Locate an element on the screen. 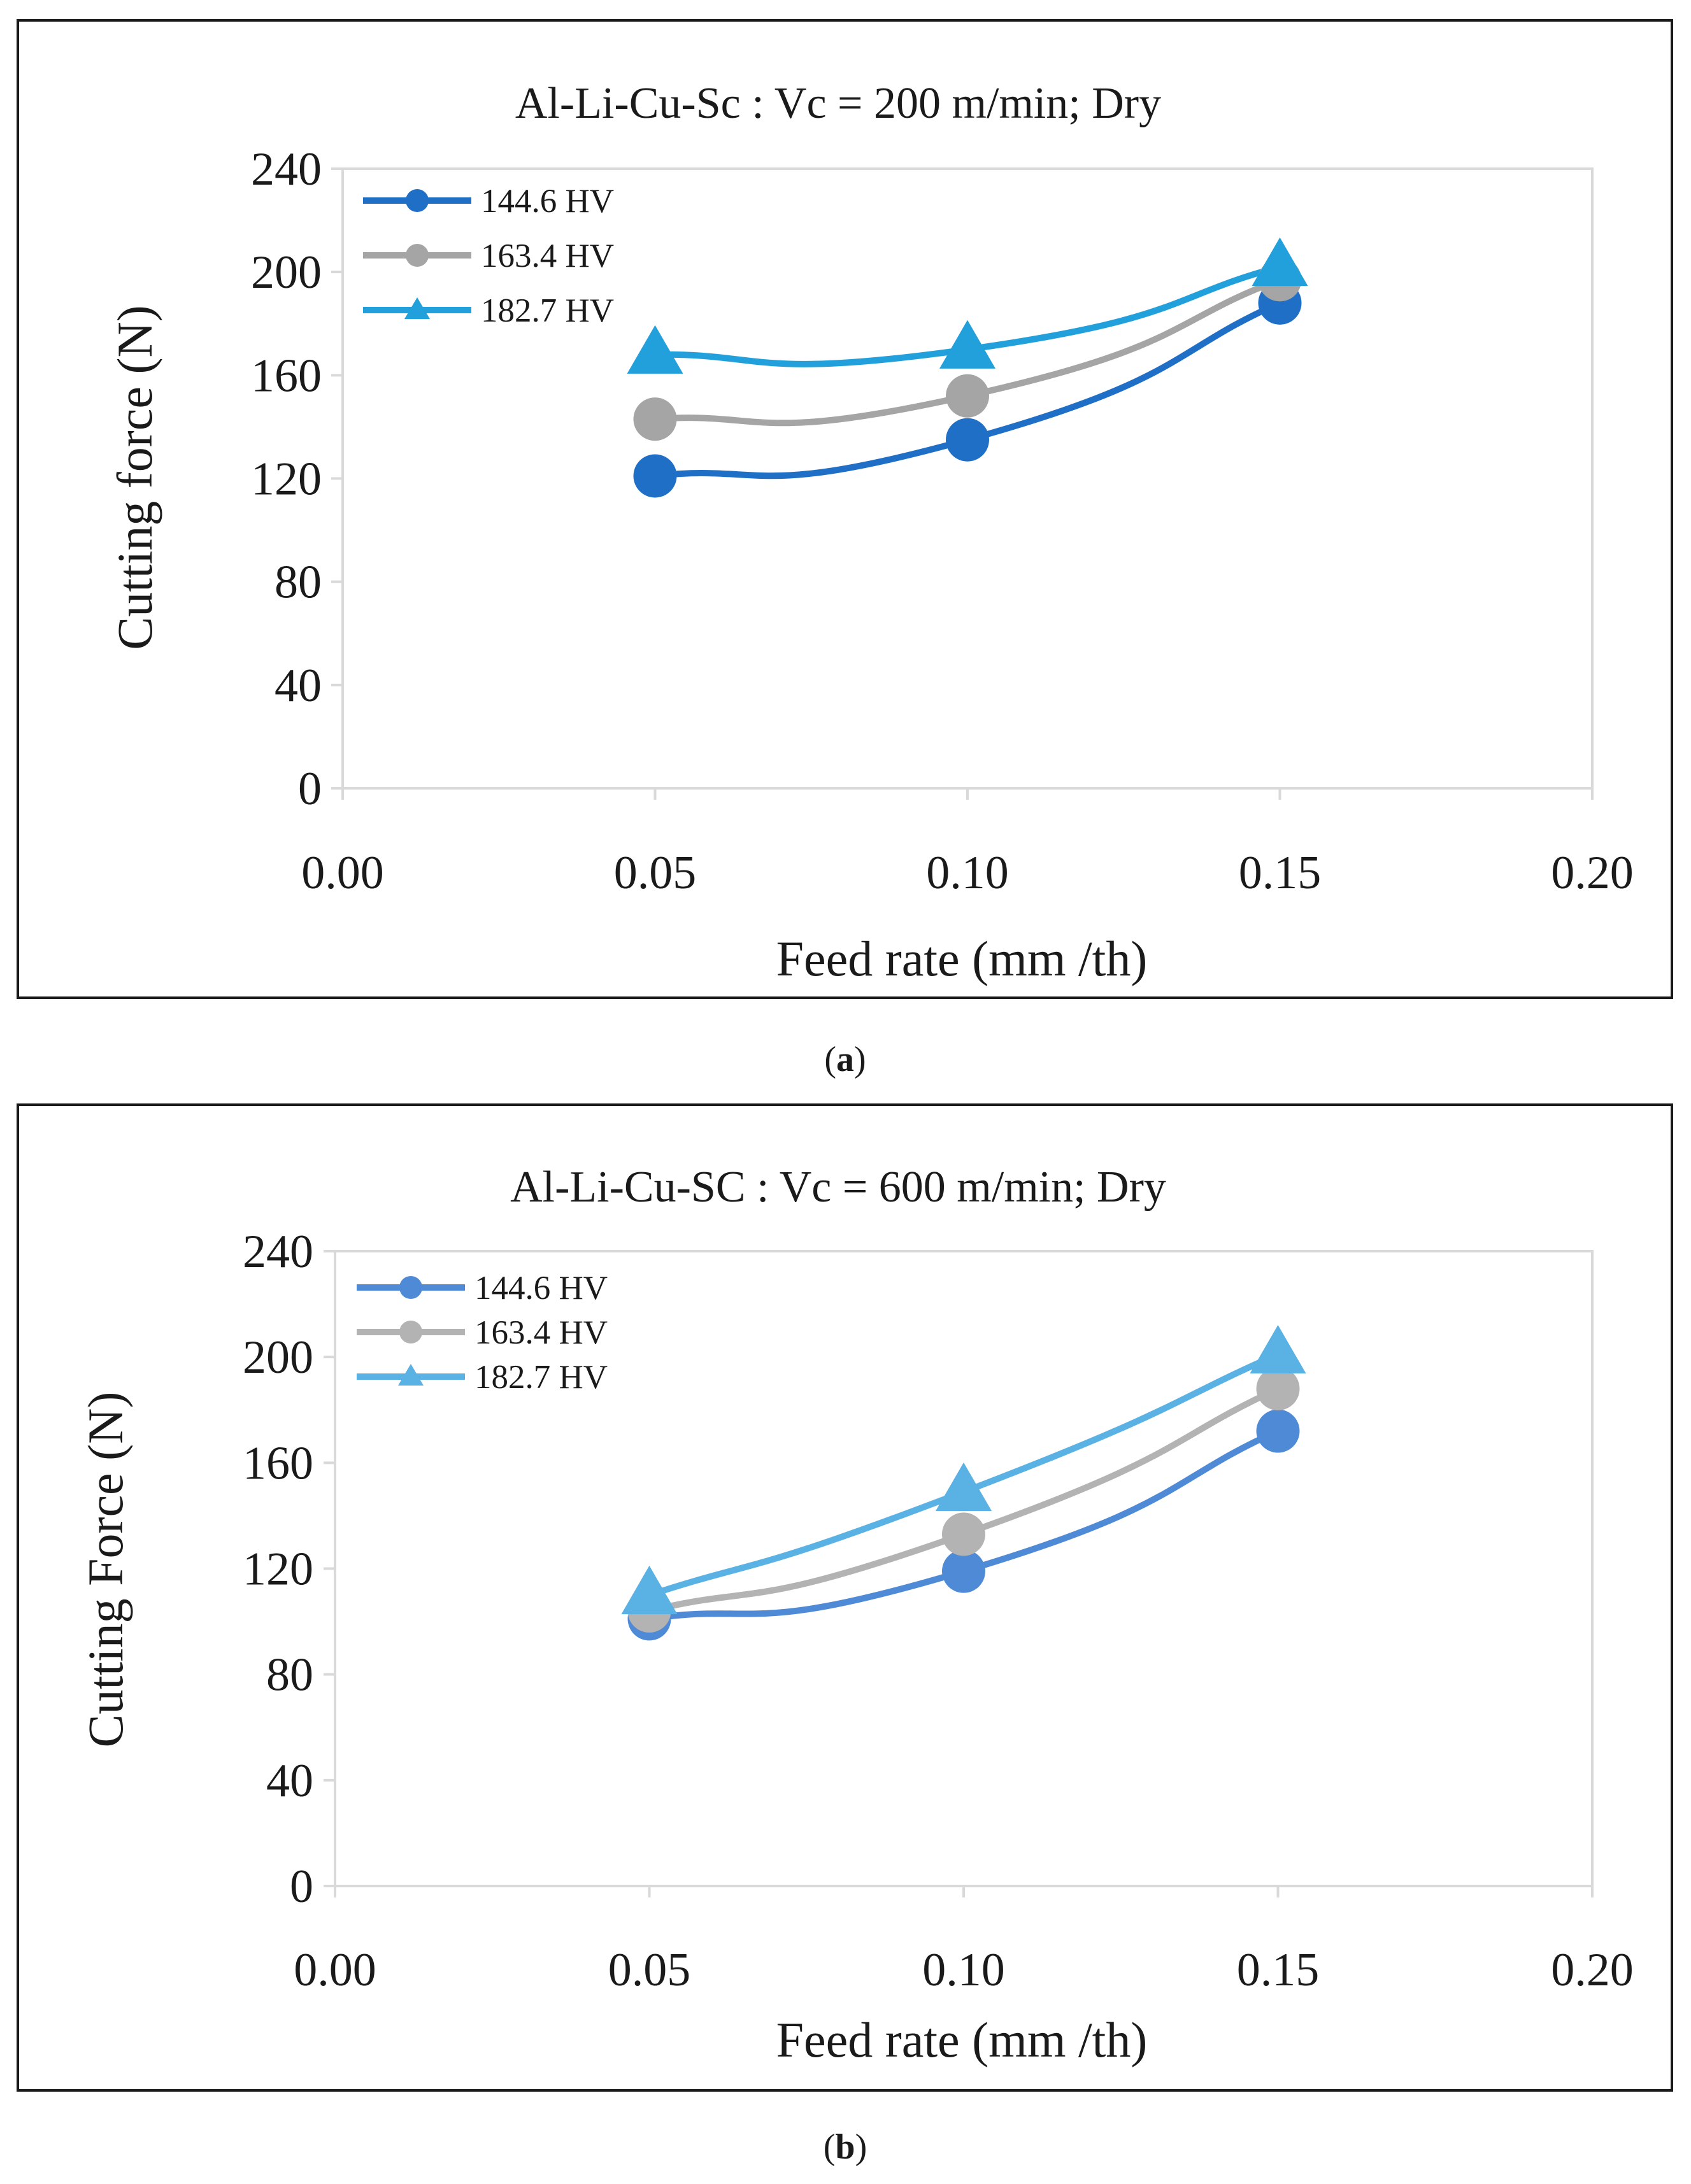 The width and height of the screenshot is (1691, 2184). y-axis-title: Cutting force (N) is located at coordinates (134, 477).